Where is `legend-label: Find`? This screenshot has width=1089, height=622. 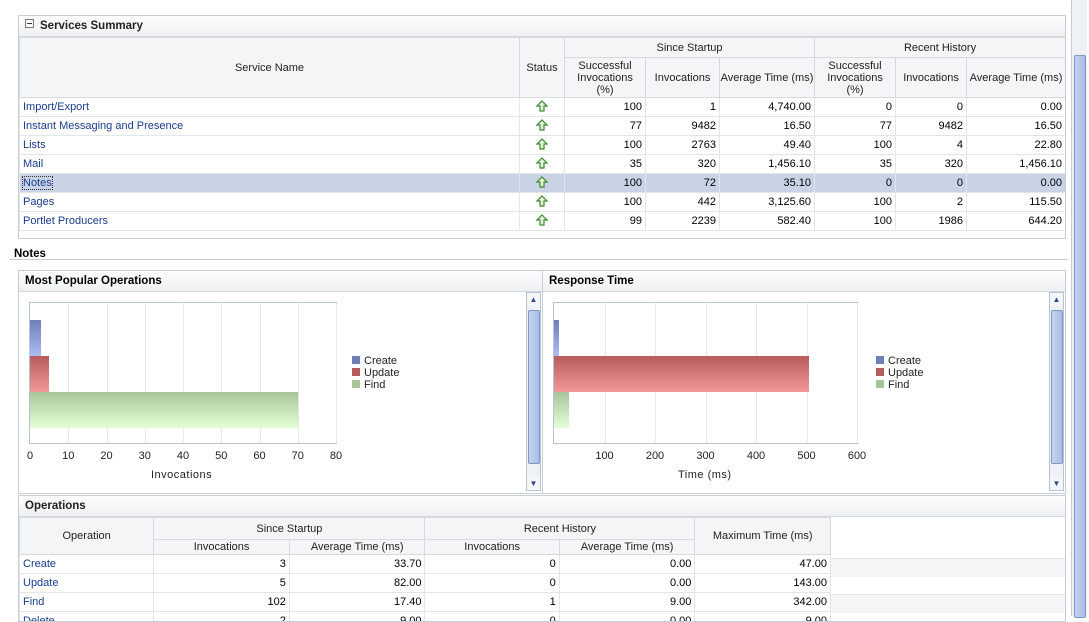
legend-label: Find is located at coordinates (374, 385).